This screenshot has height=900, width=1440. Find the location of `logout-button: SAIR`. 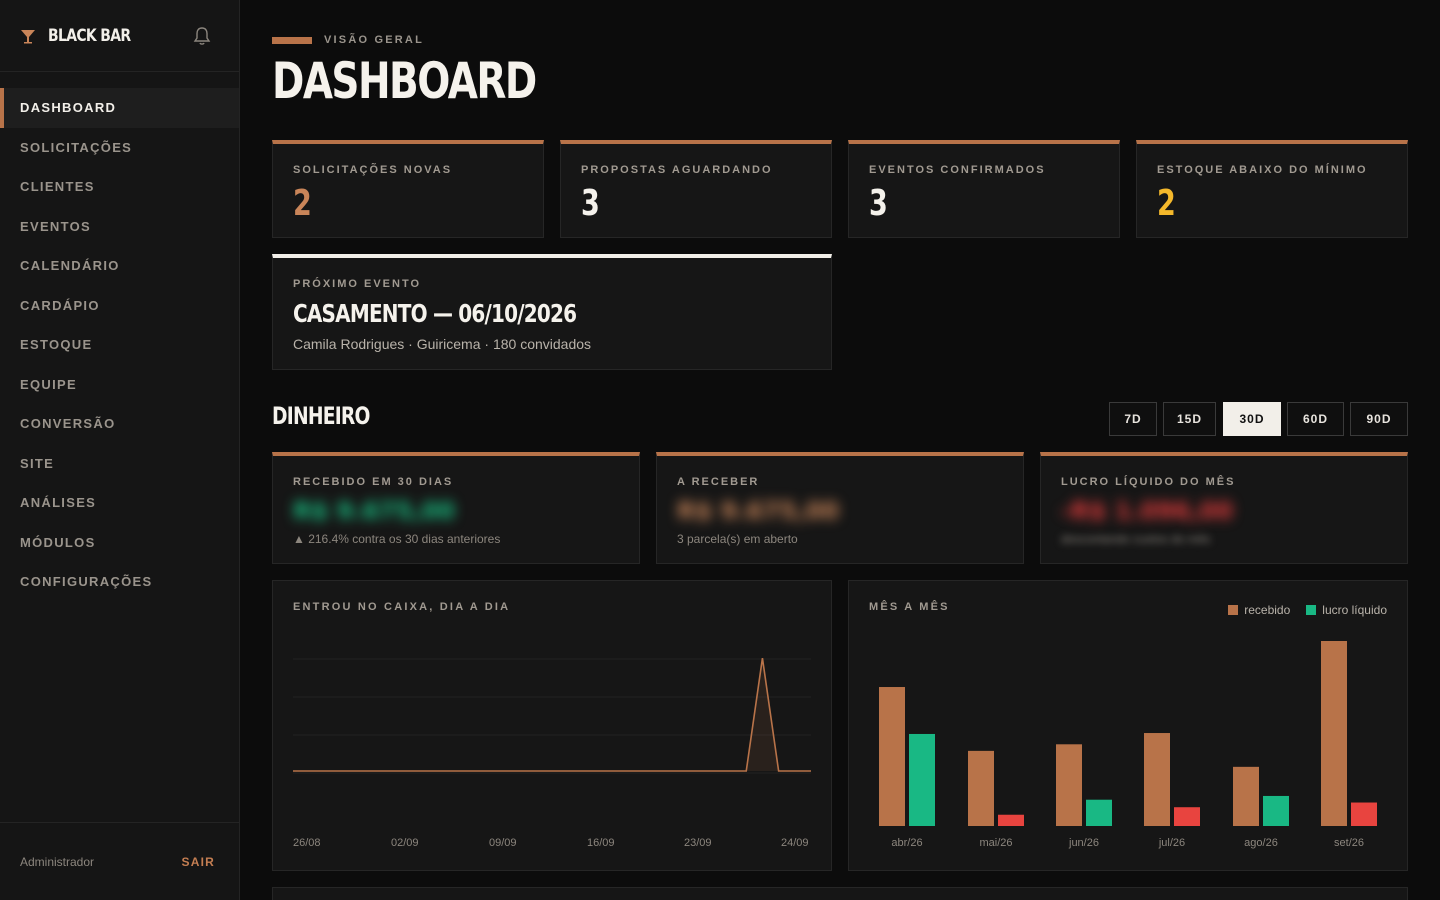

logout-button: SAIR is located at coordinates (198, 861).